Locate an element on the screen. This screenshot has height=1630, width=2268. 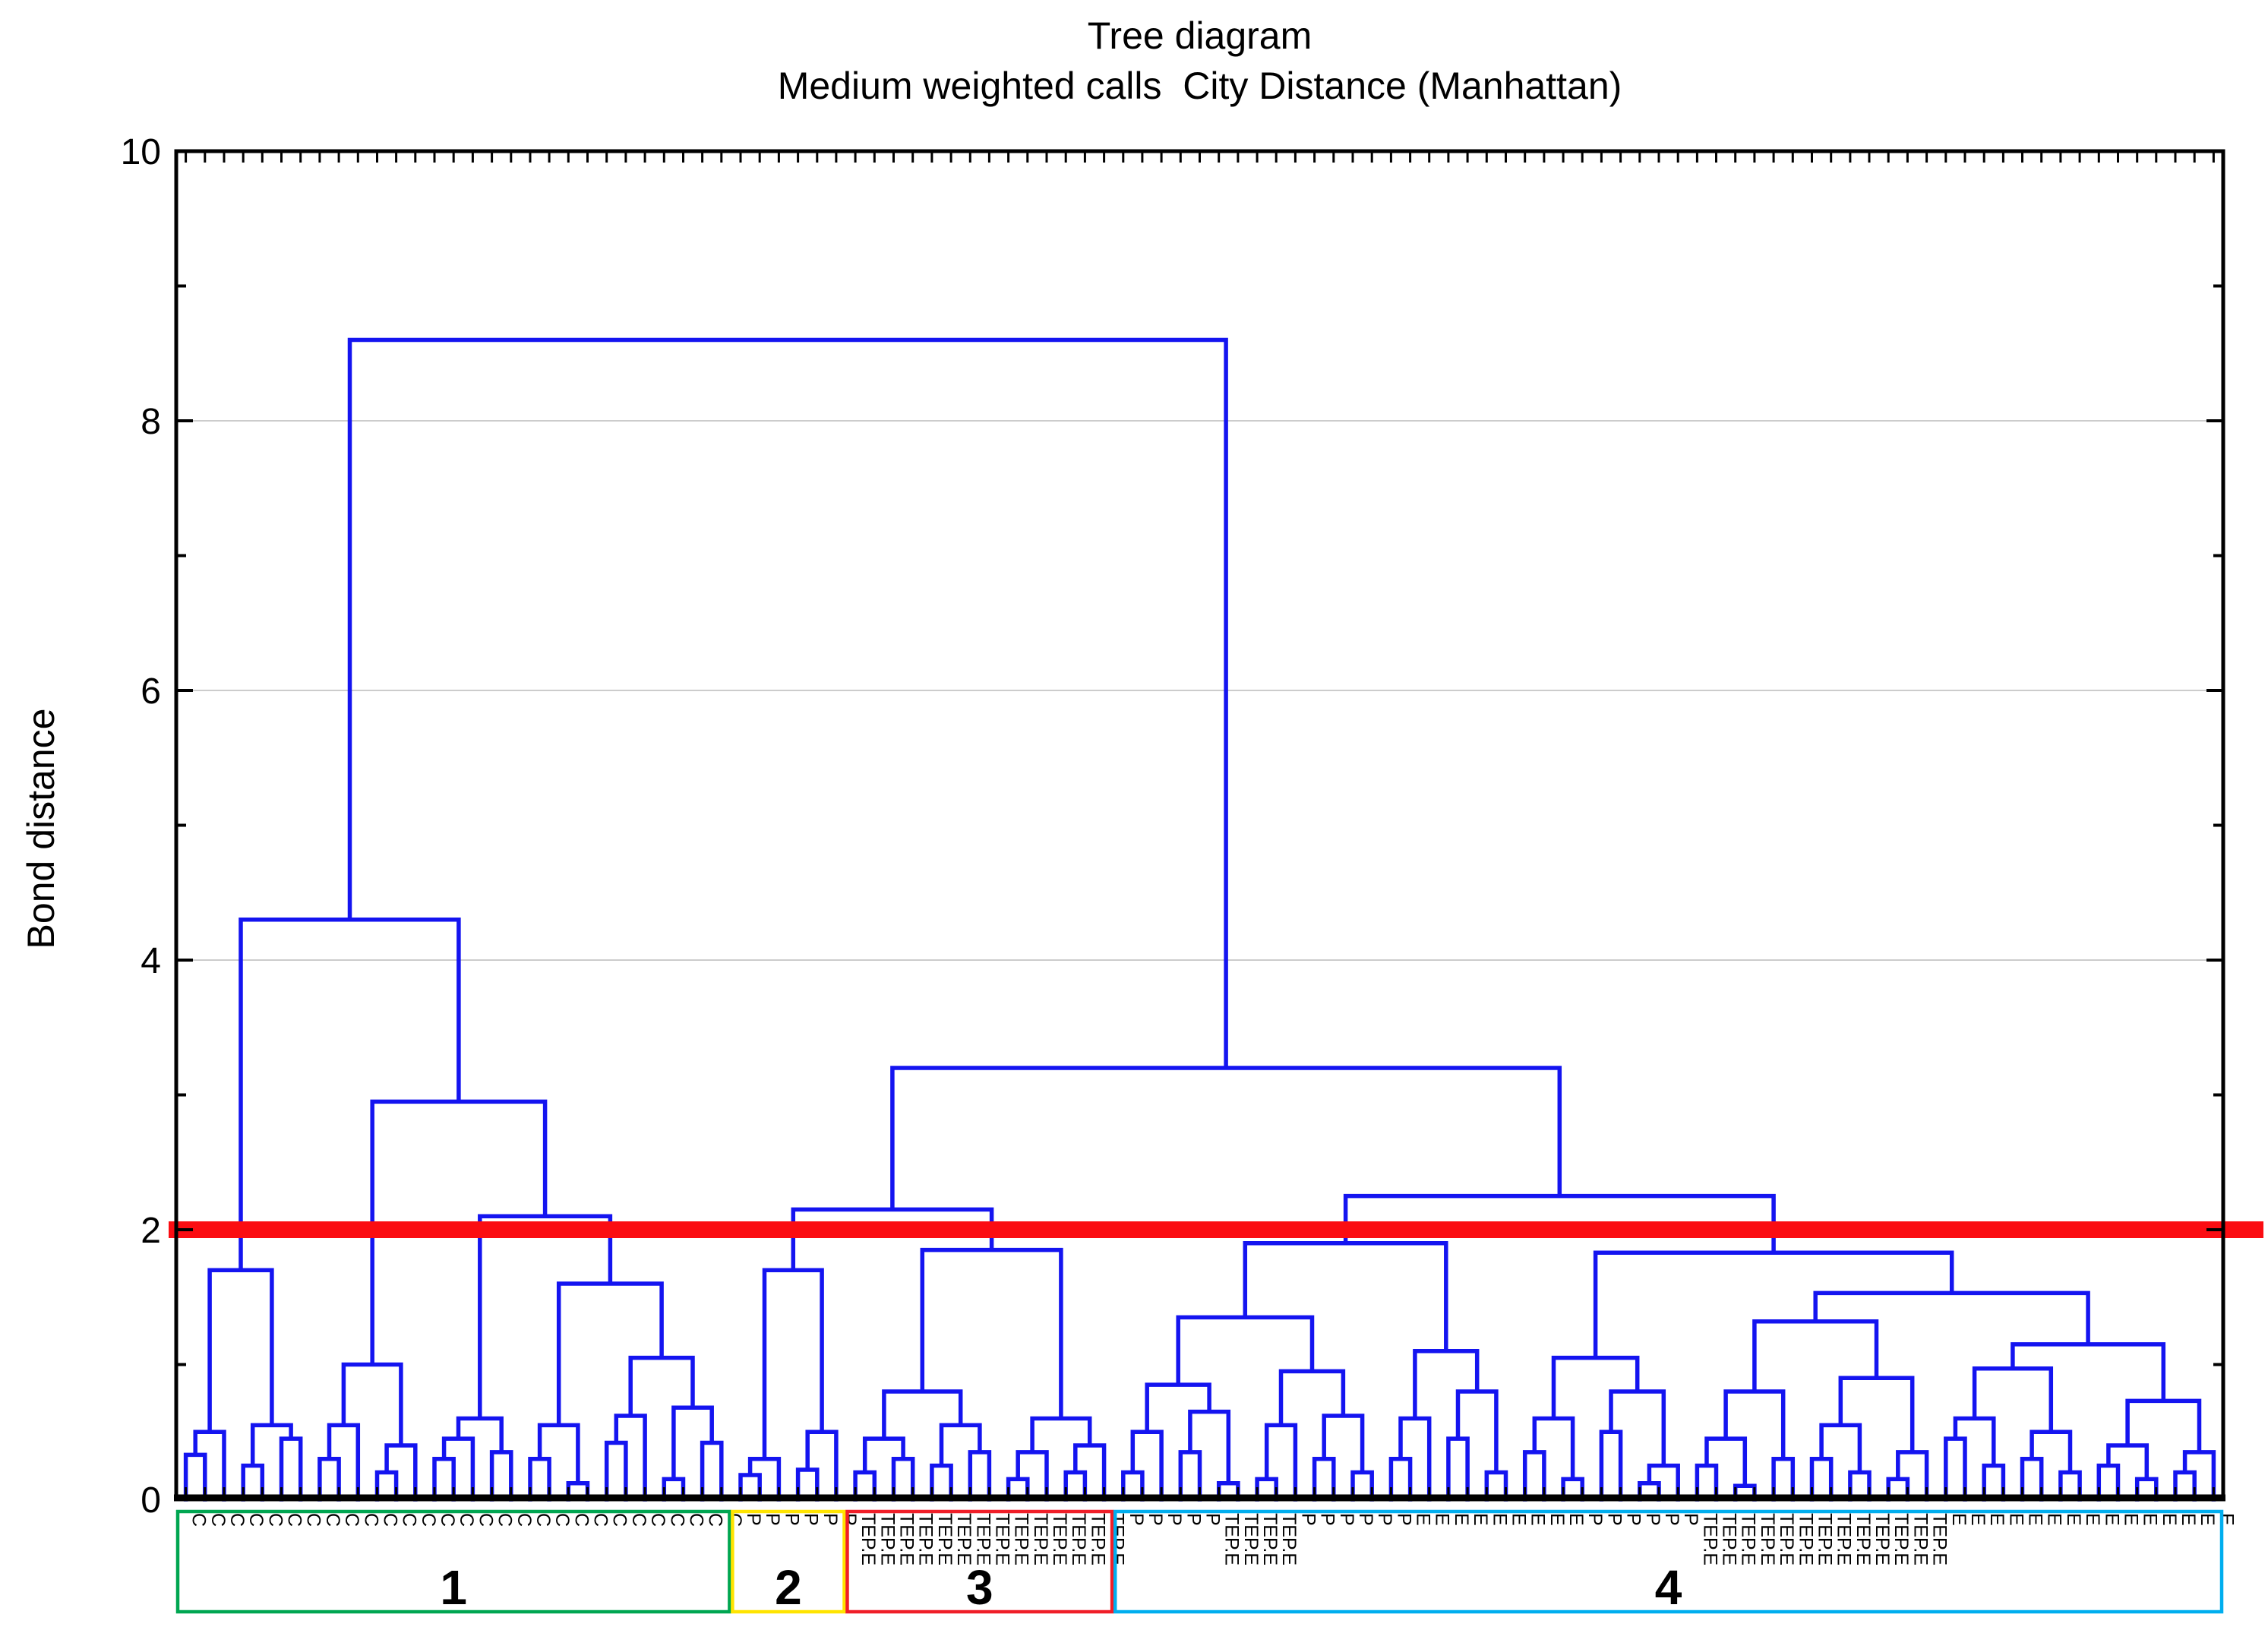
y-tick-label-2: 2 is located at coordinates (151, 1231).